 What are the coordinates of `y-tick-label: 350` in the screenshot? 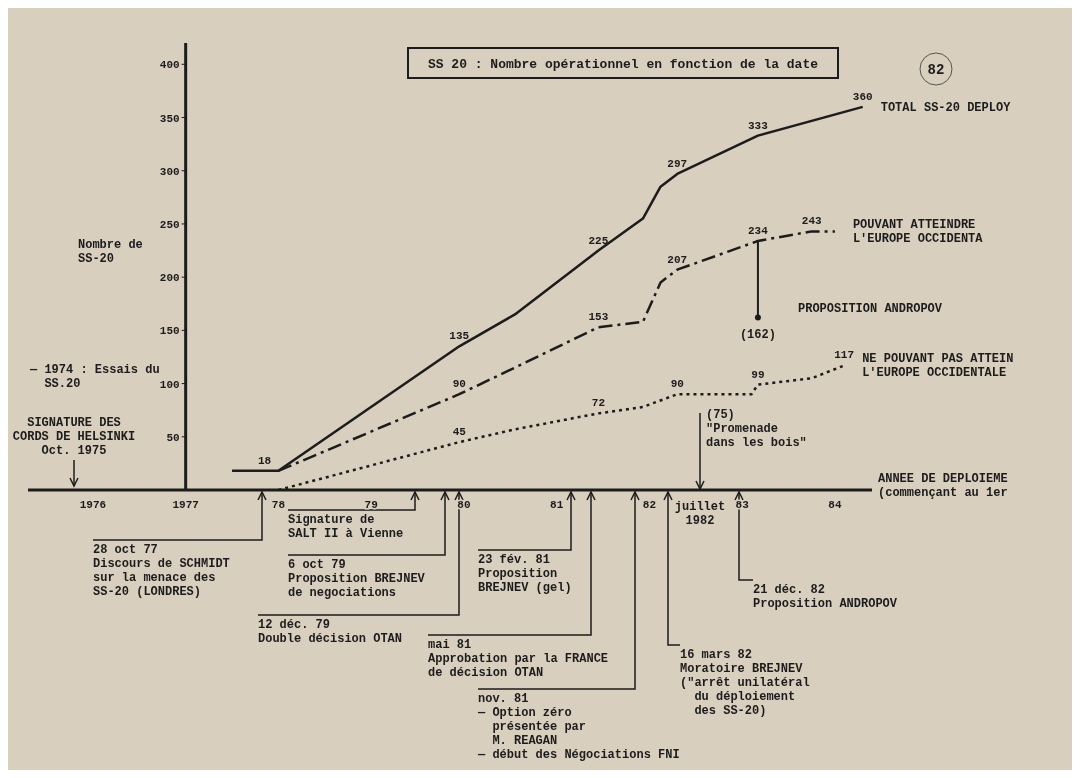 It's located at (169, 118).